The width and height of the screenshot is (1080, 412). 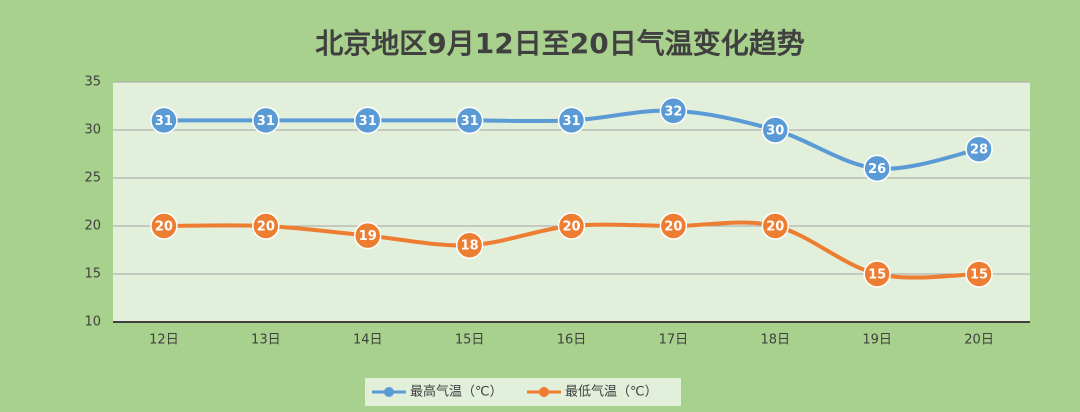 What do you see at coordinates (92, 178) in the screenshot?
I see `y-tick-label: 25` at bounding box center [92, 178].